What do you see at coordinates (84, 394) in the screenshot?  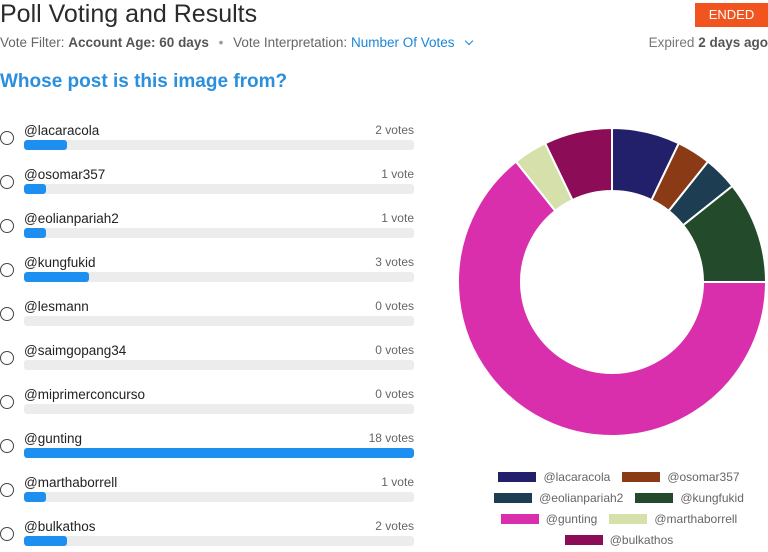 I see `option-label: @miprimerconcurso` at bounding box center [84, 394].